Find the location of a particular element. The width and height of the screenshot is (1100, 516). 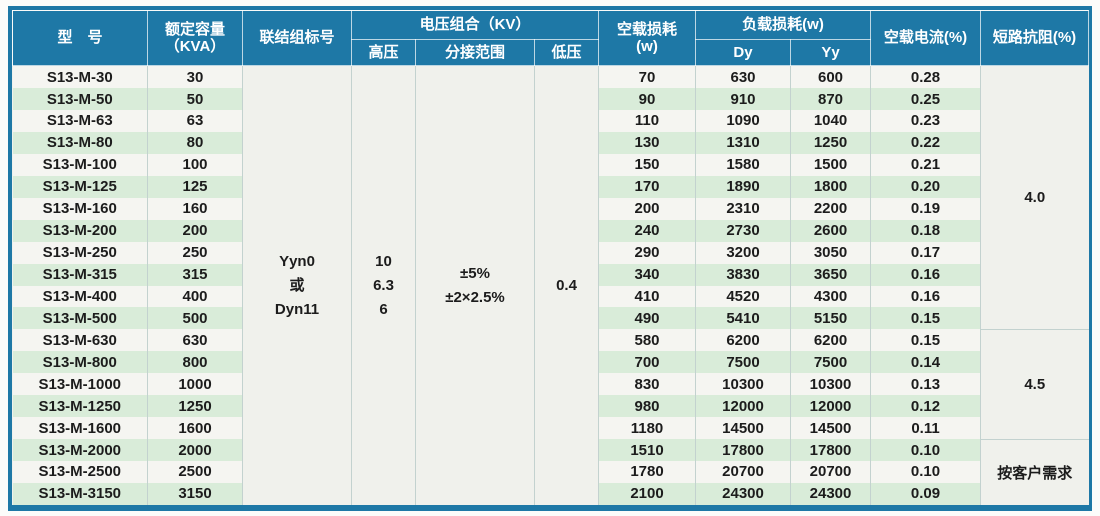

model-cell: S13-M-160 is located at coordinates (80, 208).